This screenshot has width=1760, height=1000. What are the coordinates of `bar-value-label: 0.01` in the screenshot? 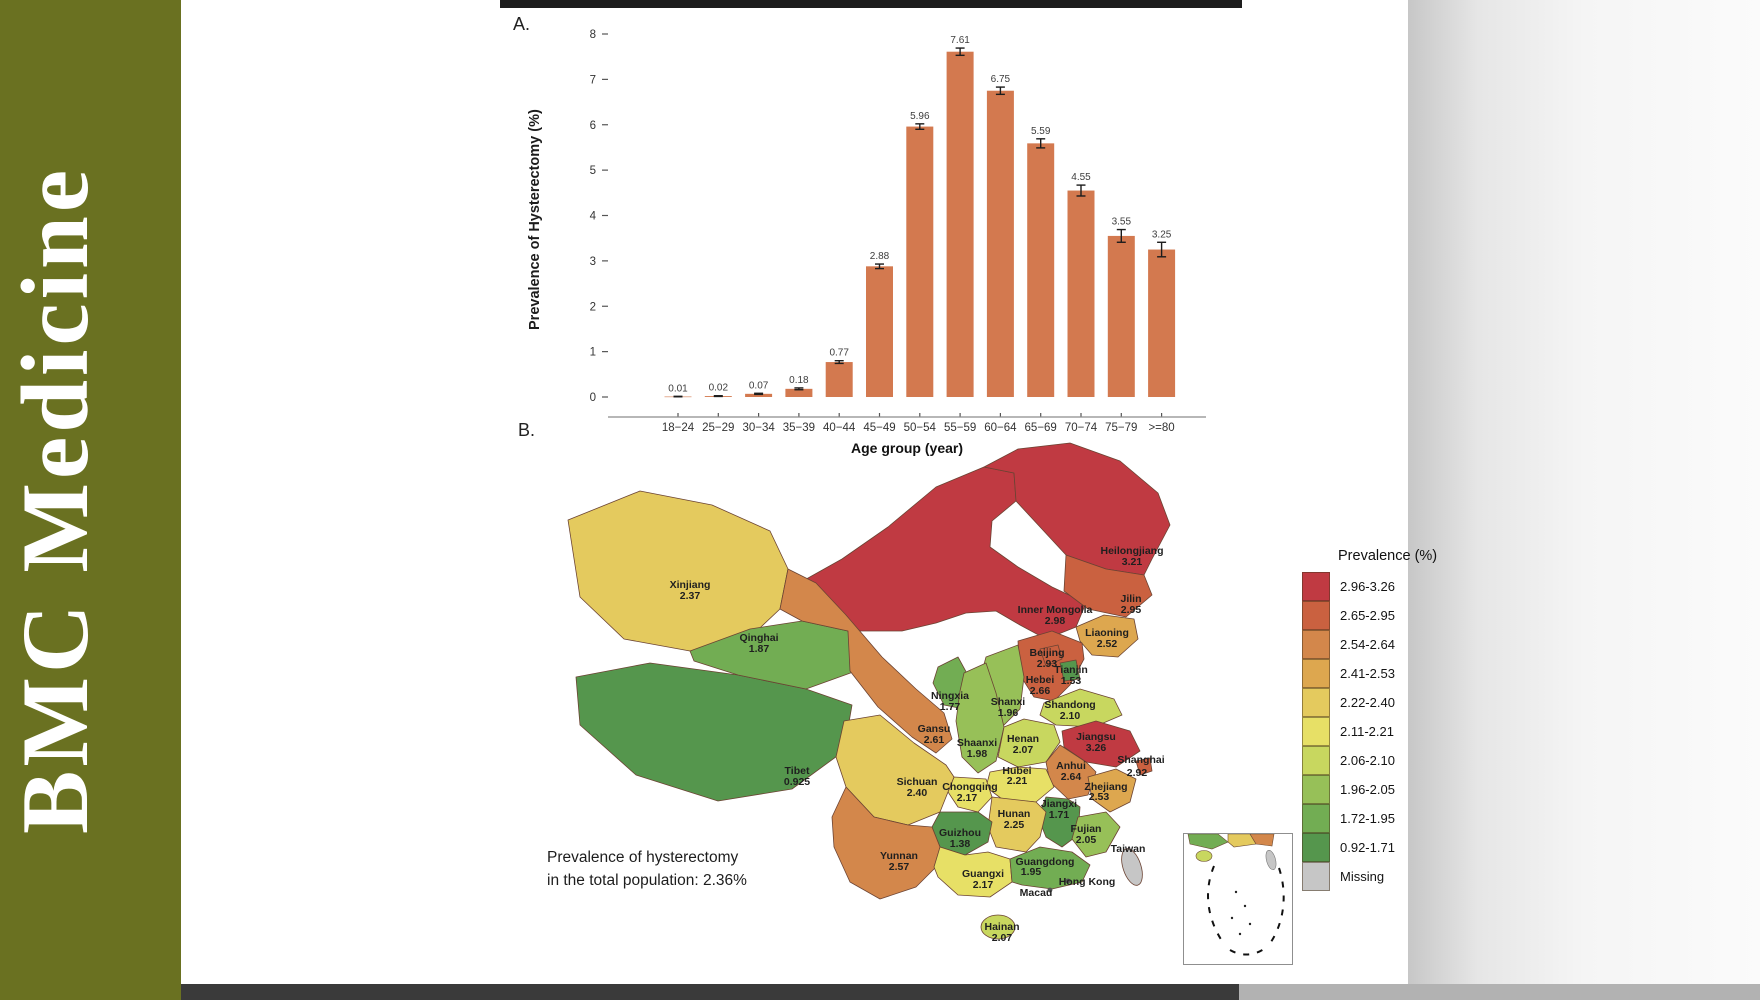 It's located at (678, 388).